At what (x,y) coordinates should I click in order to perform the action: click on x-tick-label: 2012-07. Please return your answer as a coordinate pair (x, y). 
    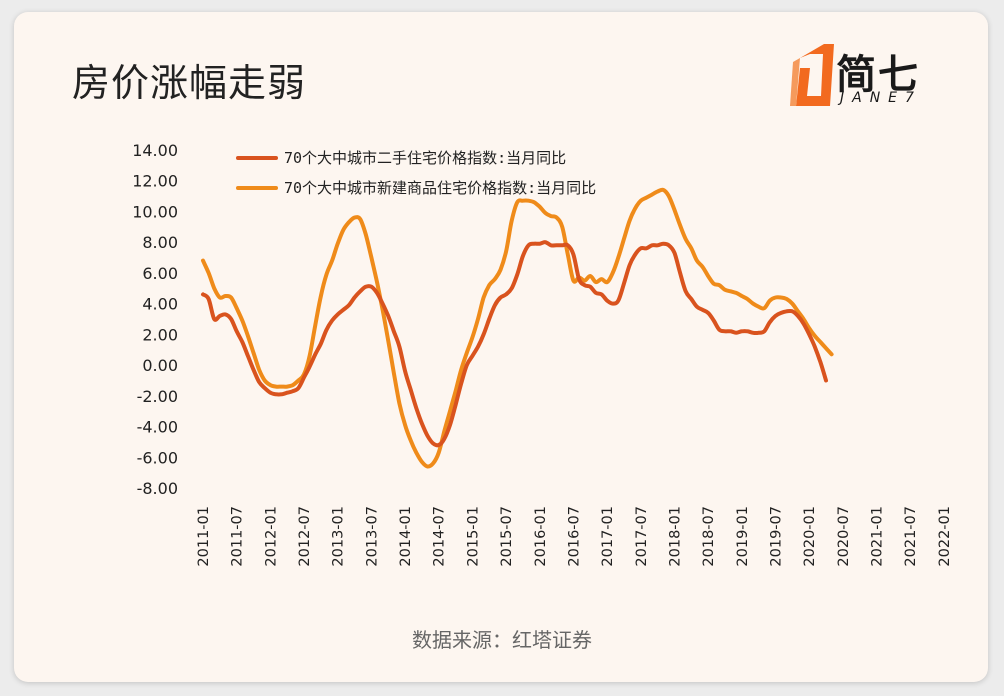
    Looking at the image, I should click on (305, 536).